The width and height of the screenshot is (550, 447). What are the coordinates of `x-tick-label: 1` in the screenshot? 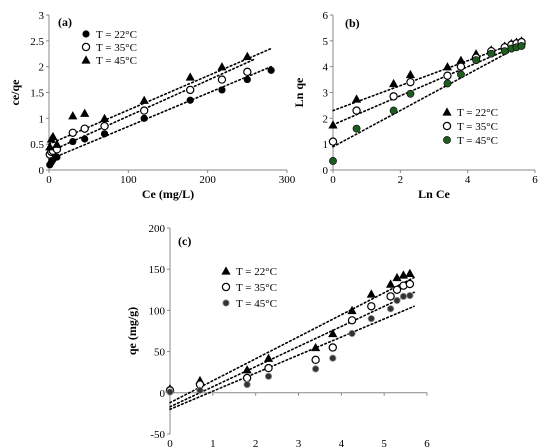 It's located at (213, 442).